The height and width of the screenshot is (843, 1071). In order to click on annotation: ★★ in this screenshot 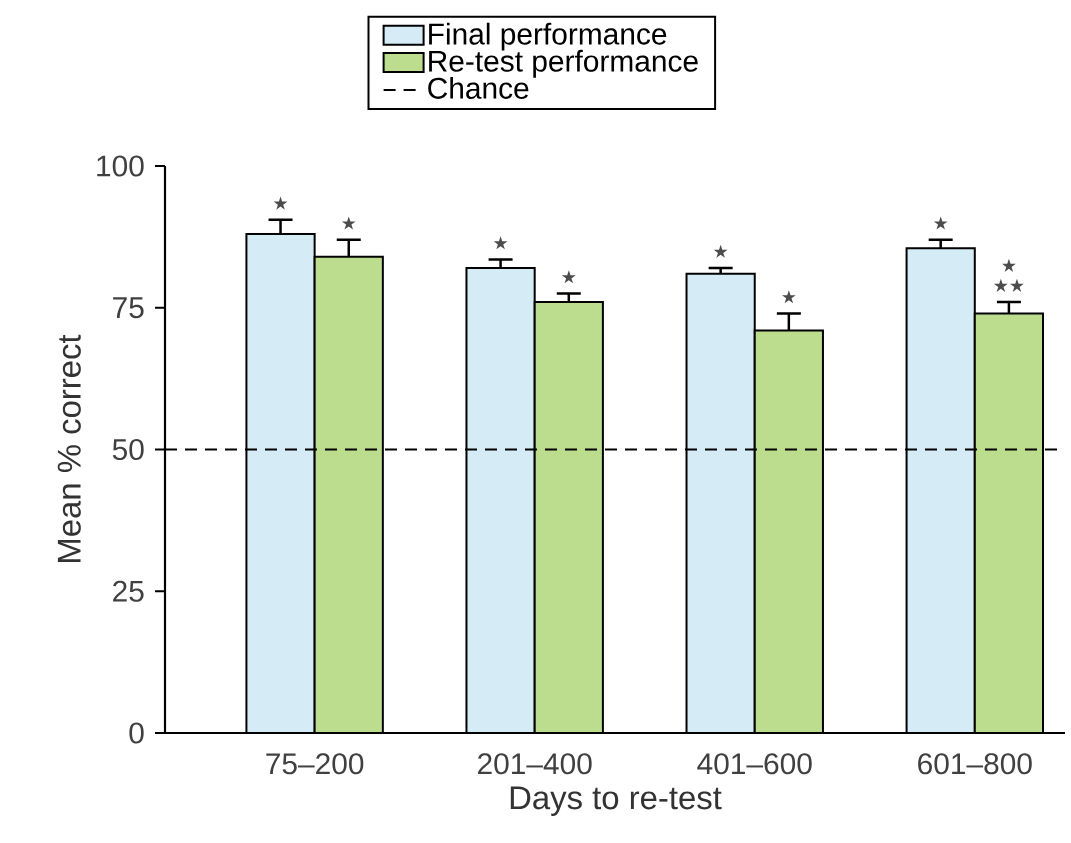, I will do `click(1008, 285)`.